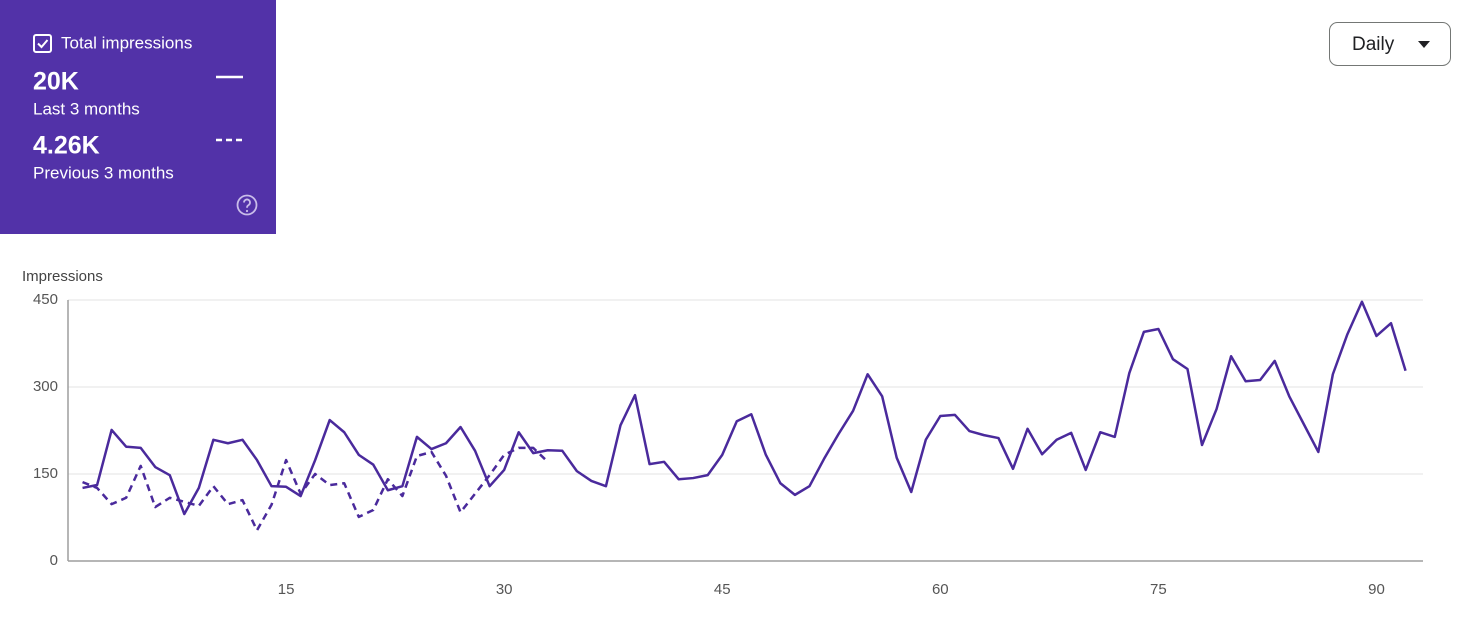 The image size is (1470, 634). What do you see at coordinates (103, 172) in the screenshot?
I see `legend-previous: Previous 3 months` at bounding box center [103, 172].